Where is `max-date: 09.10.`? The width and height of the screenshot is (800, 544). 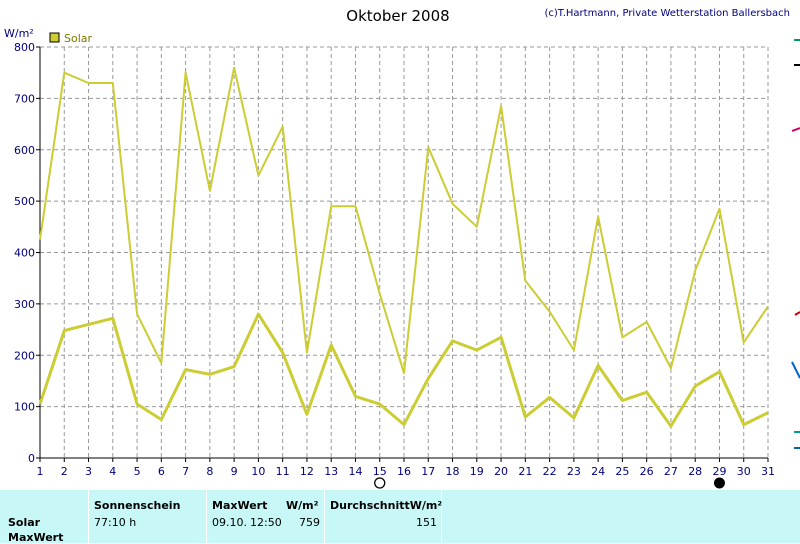 max-date: 09.10. is located at coordinates (229, 522).